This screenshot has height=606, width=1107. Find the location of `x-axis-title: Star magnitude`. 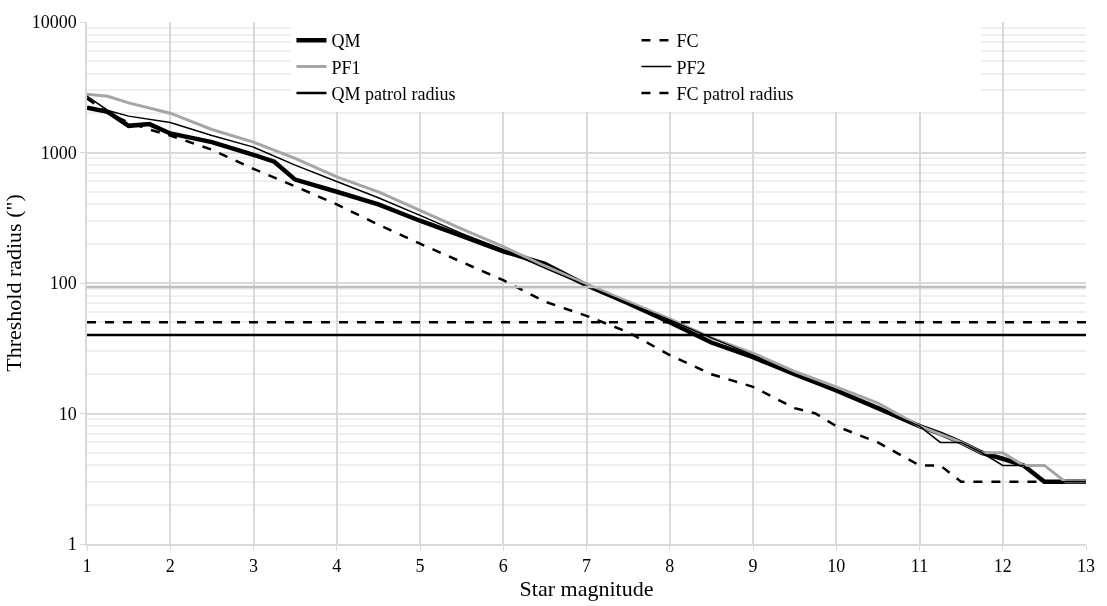

x-axis-title: Star magnitude is located at coordinates (586, 589).